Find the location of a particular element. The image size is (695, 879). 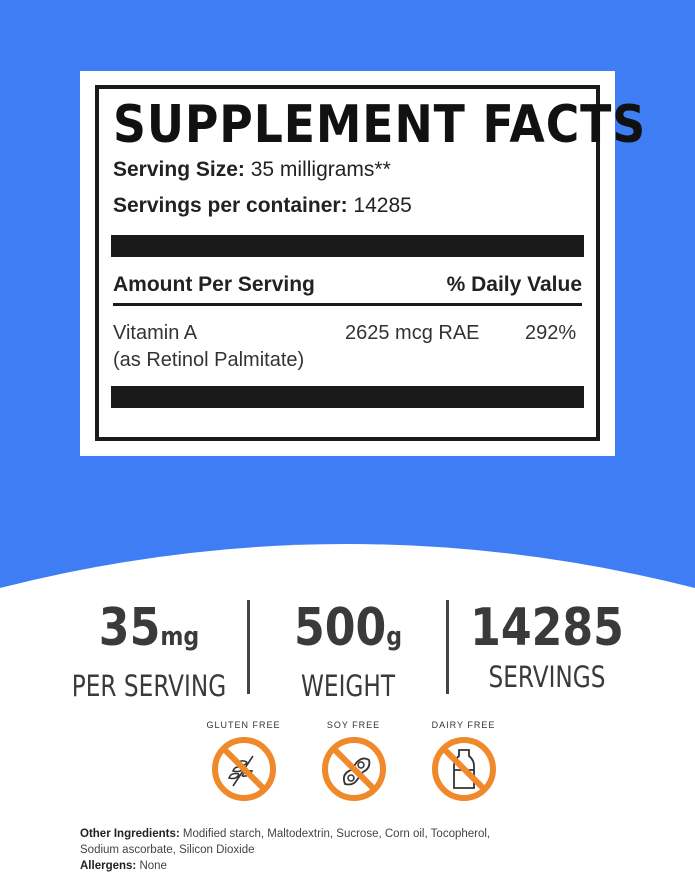

stat-weight: 500g WEIGHT is located at coordinates (347, 650).